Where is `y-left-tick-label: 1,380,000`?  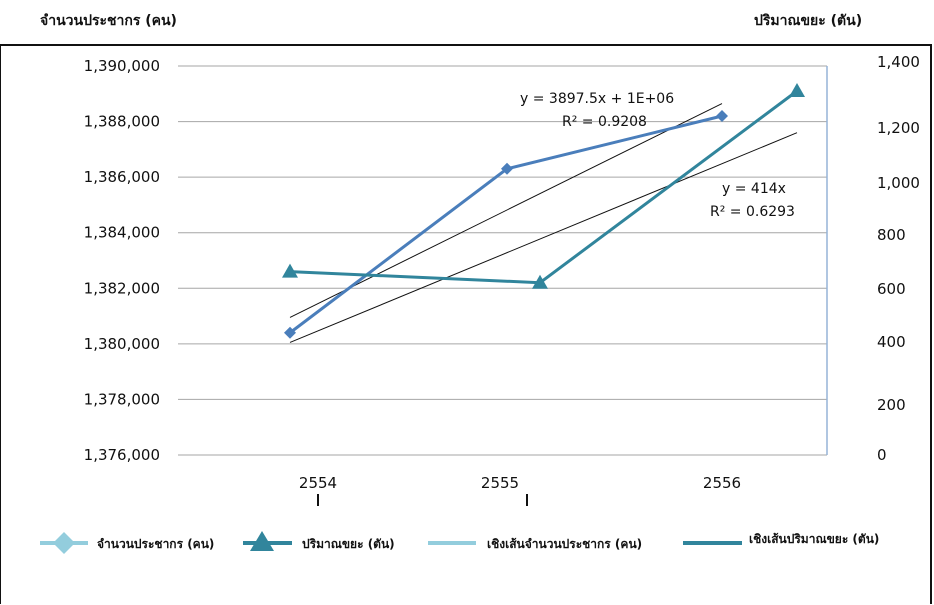
y-left-tick-label: 1,380,000 is located at coordinates (122, 344).